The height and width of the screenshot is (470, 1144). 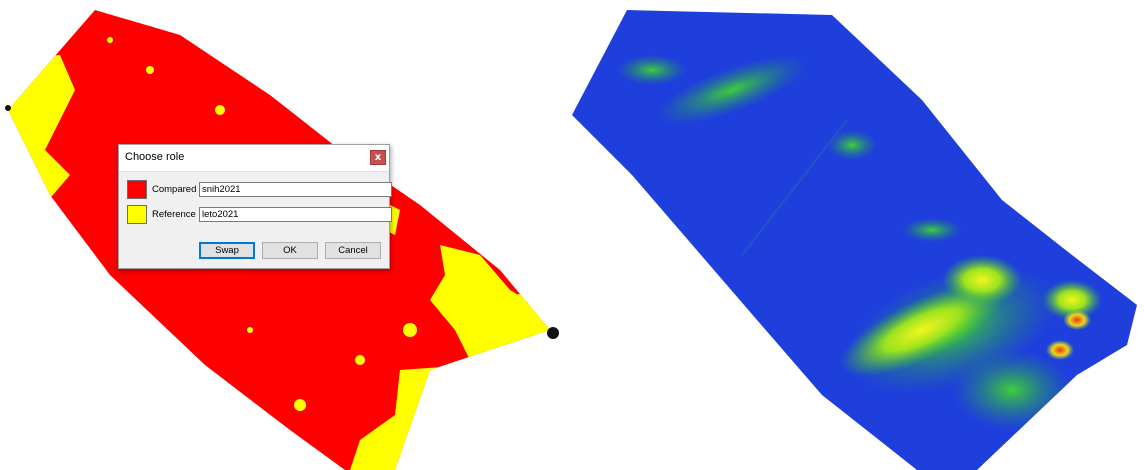 I want to click on cancel-button: Cancel, so click(x=353, y=250).